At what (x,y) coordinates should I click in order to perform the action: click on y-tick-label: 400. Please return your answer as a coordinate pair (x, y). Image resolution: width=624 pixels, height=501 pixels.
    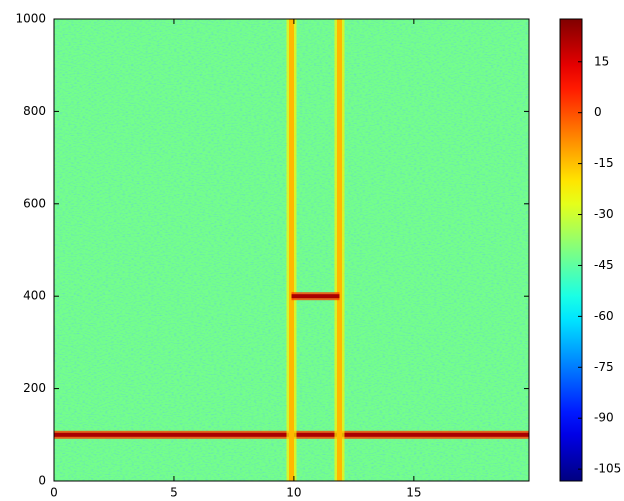
    Looking at the image, I should click on (34, 296).